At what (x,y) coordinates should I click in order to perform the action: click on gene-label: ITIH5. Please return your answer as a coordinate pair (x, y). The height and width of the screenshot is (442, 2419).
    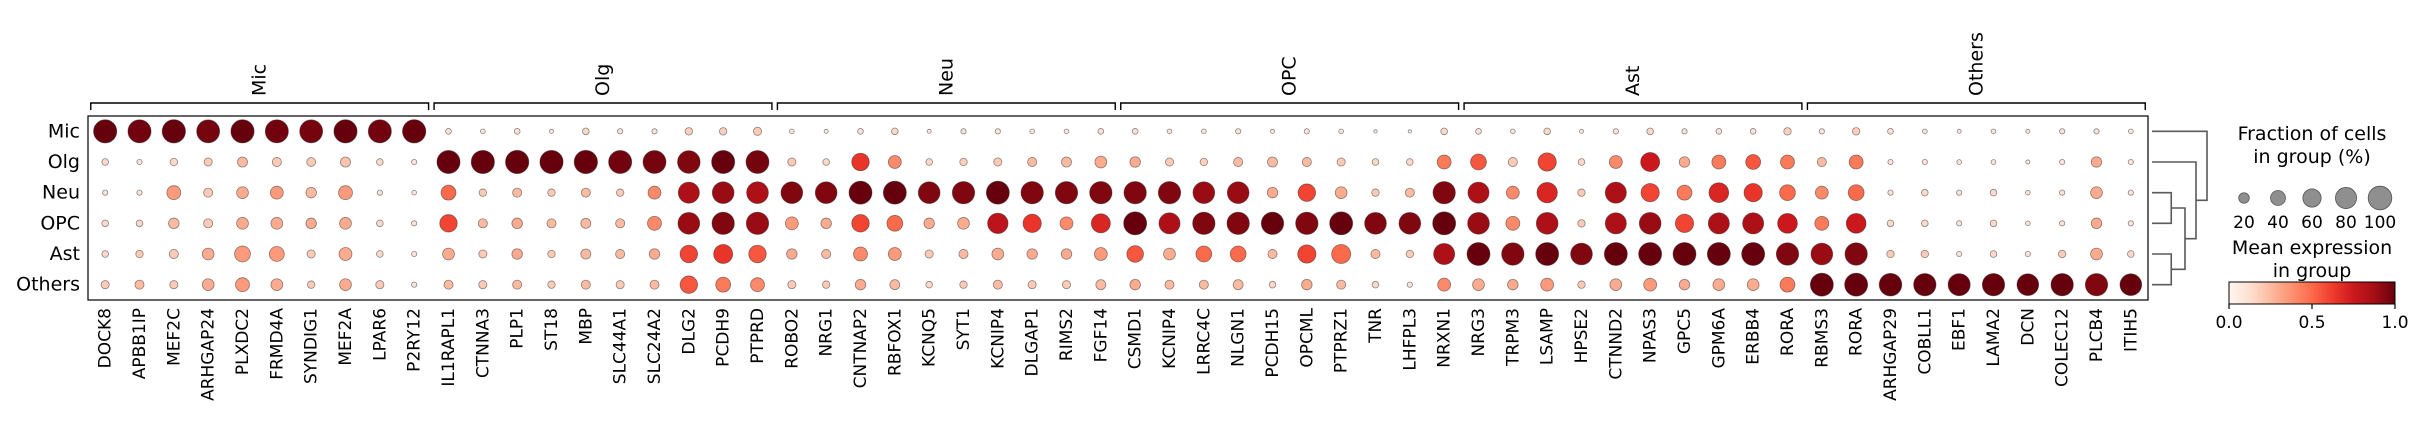
    Looking at the image, I should click on (2131, 330).